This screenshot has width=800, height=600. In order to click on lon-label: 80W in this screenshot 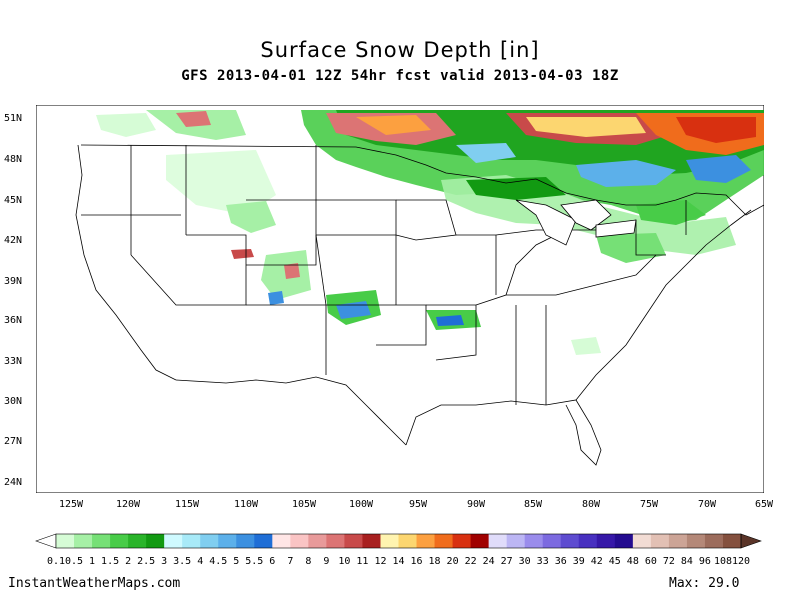, I will do `click(591, 504)`.